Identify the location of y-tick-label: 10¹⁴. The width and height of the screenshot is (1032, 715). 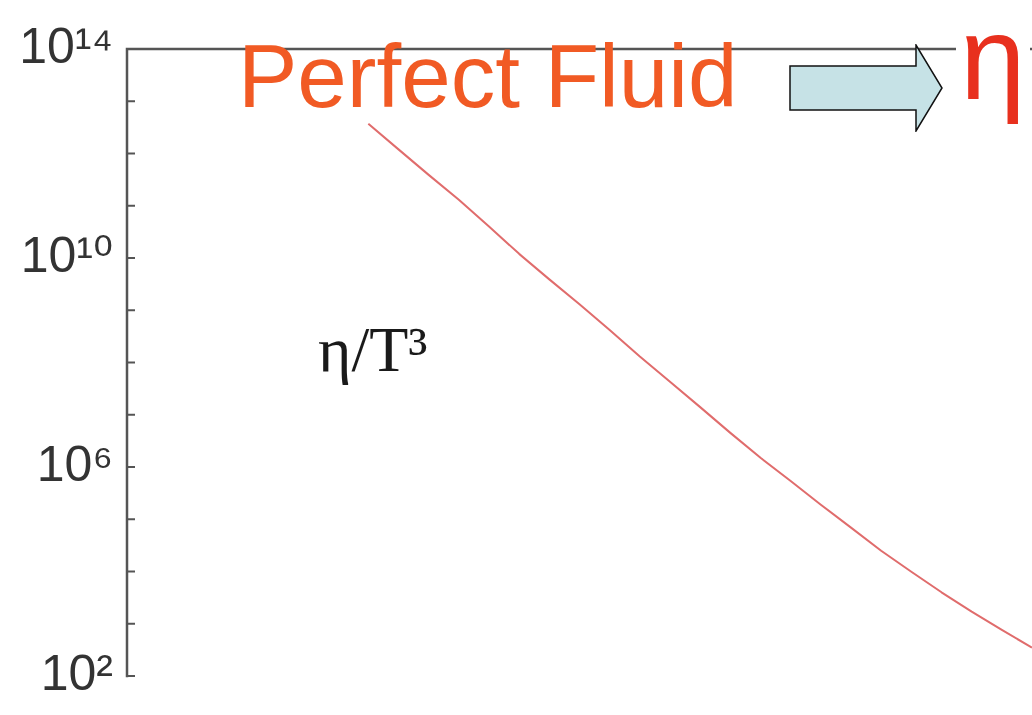
(66, 45).